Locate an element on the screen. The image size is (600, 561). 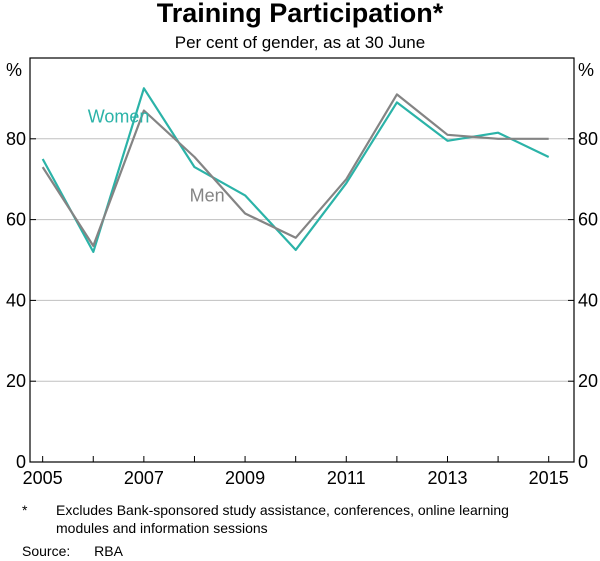
y-tick-label-right: 40 is located at coordinates (588, 300).